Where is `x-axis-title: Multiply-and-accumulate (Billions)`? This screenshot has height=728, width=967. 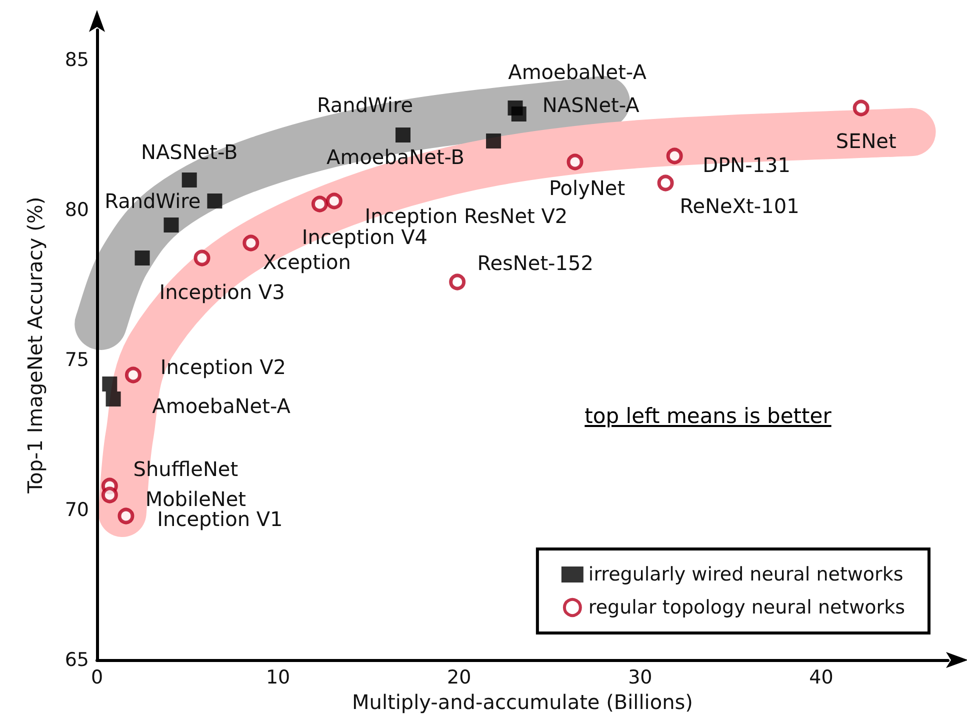
x-axis-title: Multiply-and-accumulate (Billions) is located at coordinates (522, 702).